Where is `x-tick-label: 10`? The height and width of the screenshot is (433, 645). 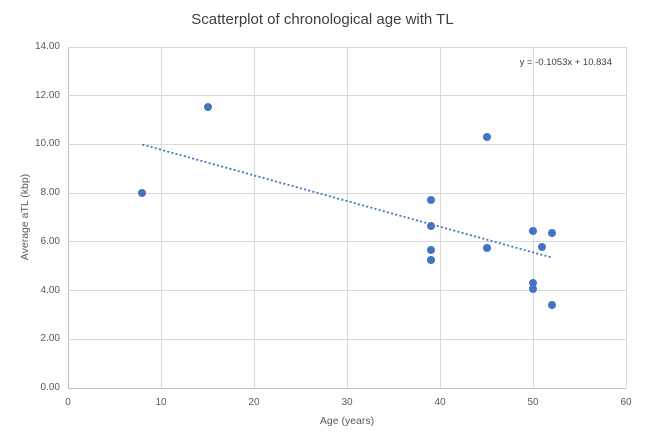
x-tick-label: 10 is located at coordinates (161, 402).